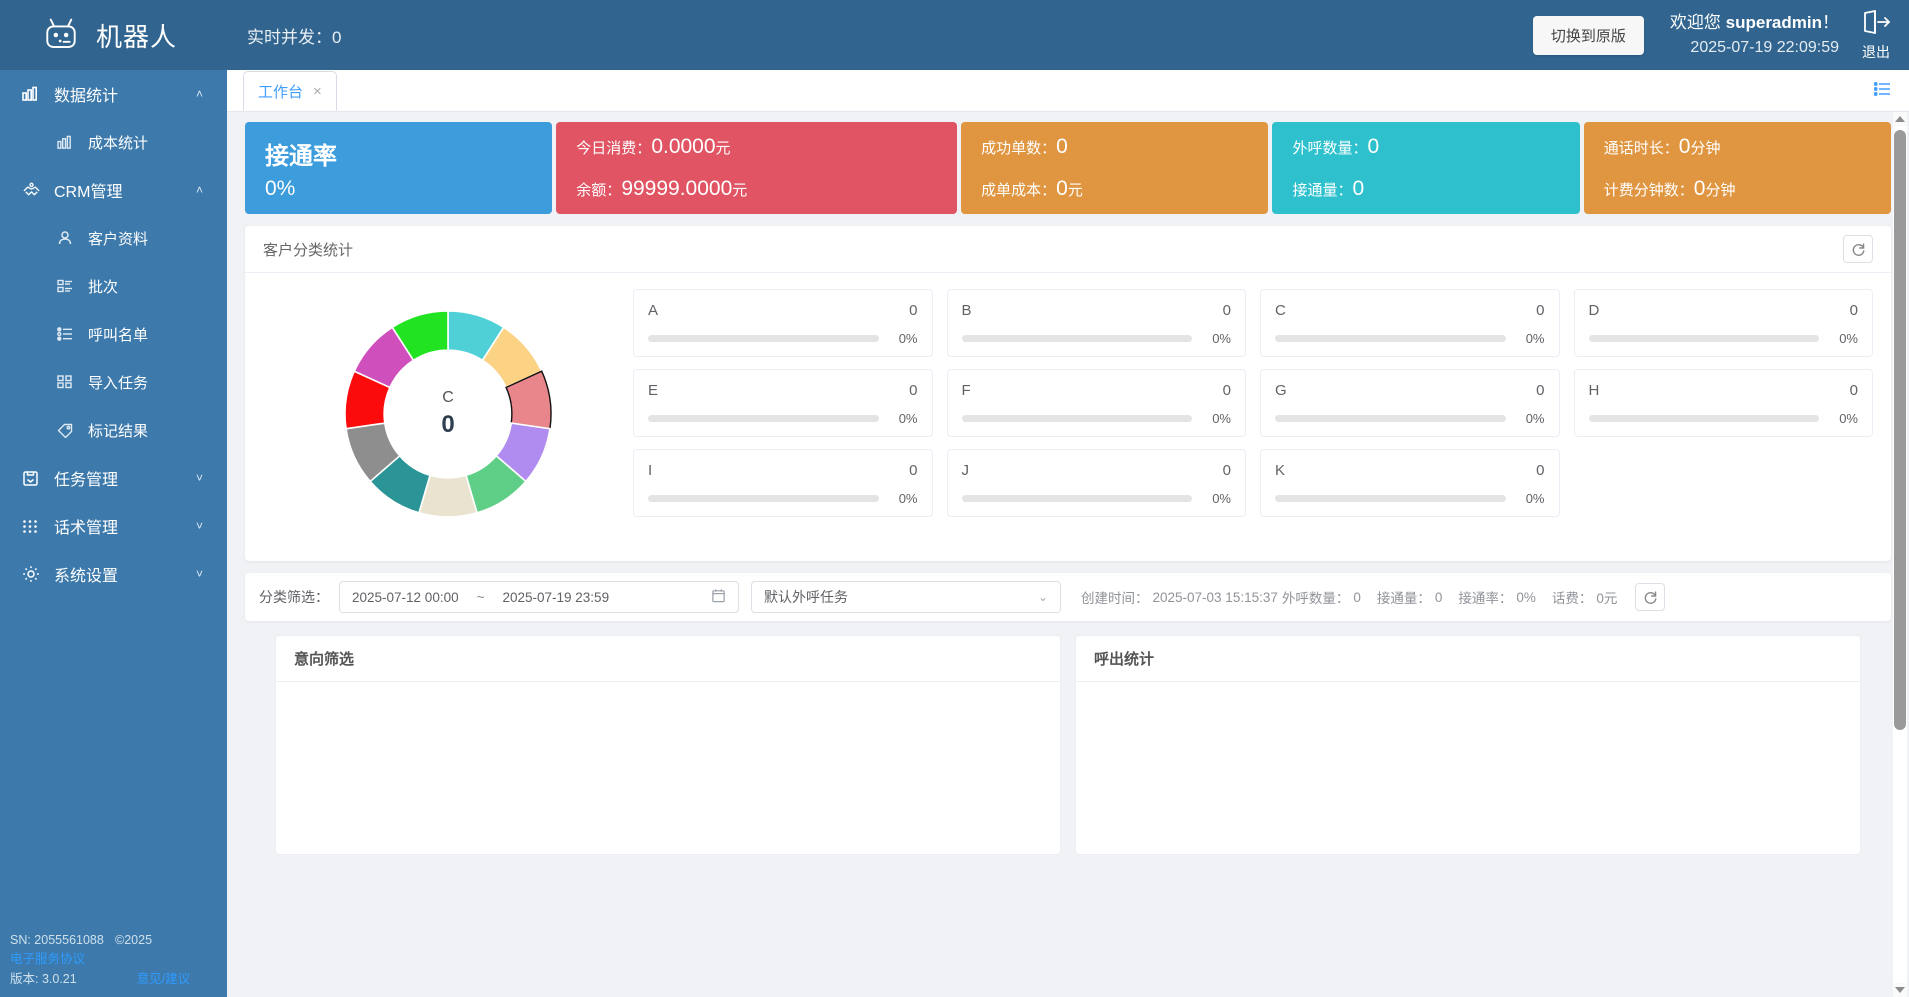 Image resolution: width=1909 pixels, height=997 pixels. Describe the element at coordinates (783, 483) in the screenshot. I see `category-card: I 0 0%` at that location.